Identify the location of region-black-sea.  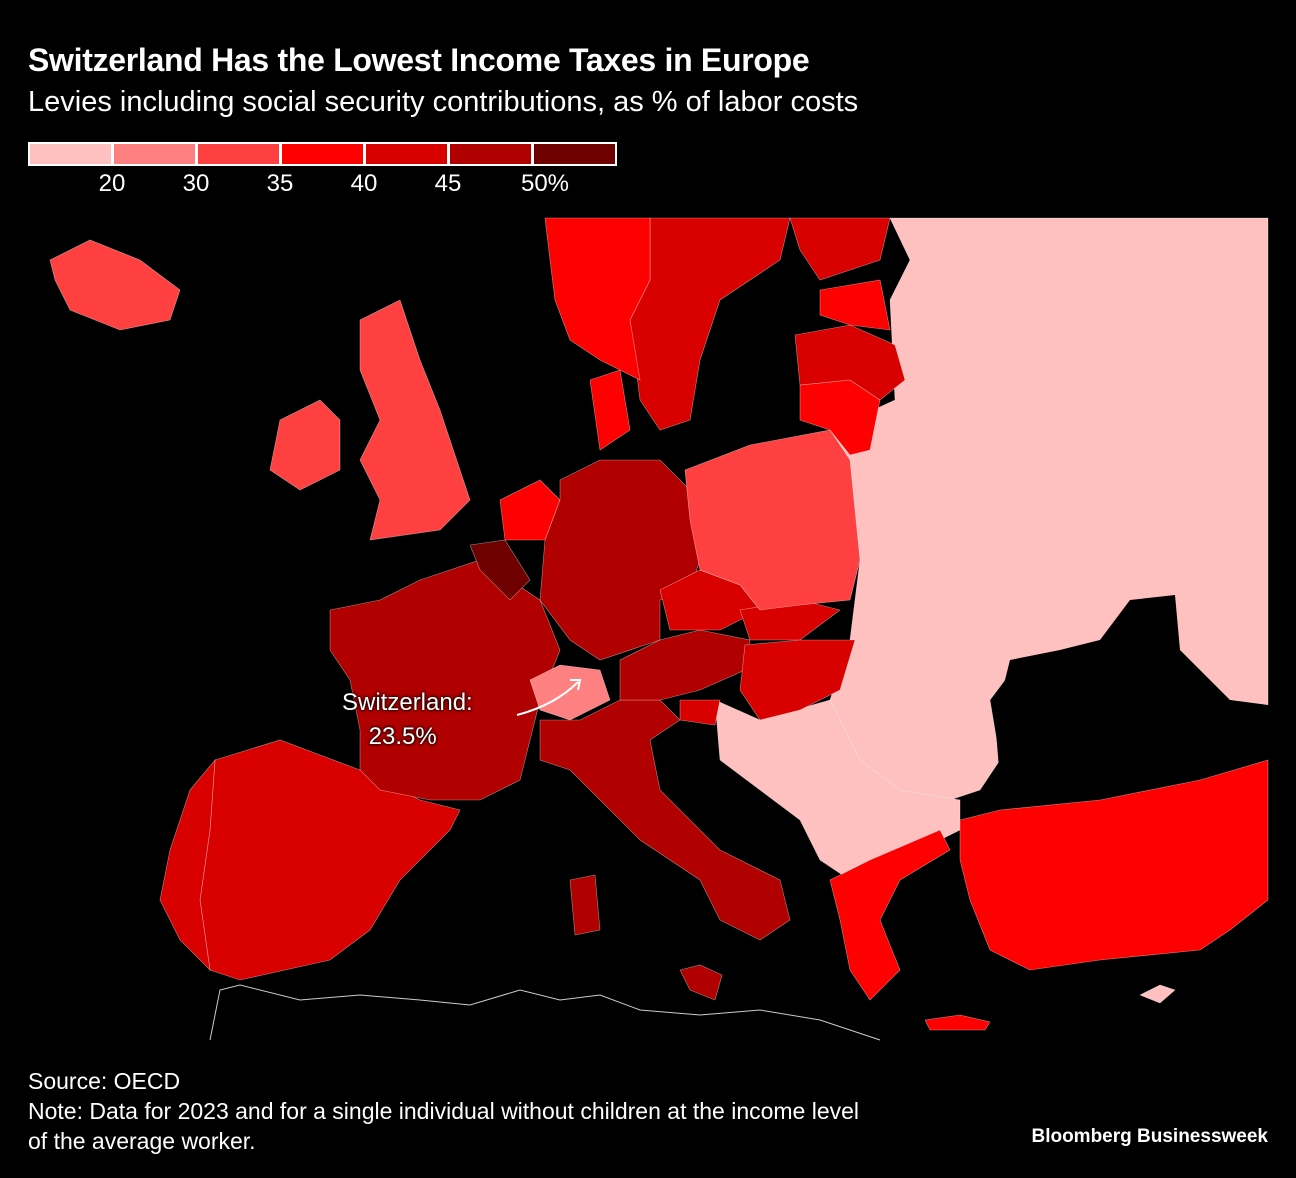
(1131, 702).